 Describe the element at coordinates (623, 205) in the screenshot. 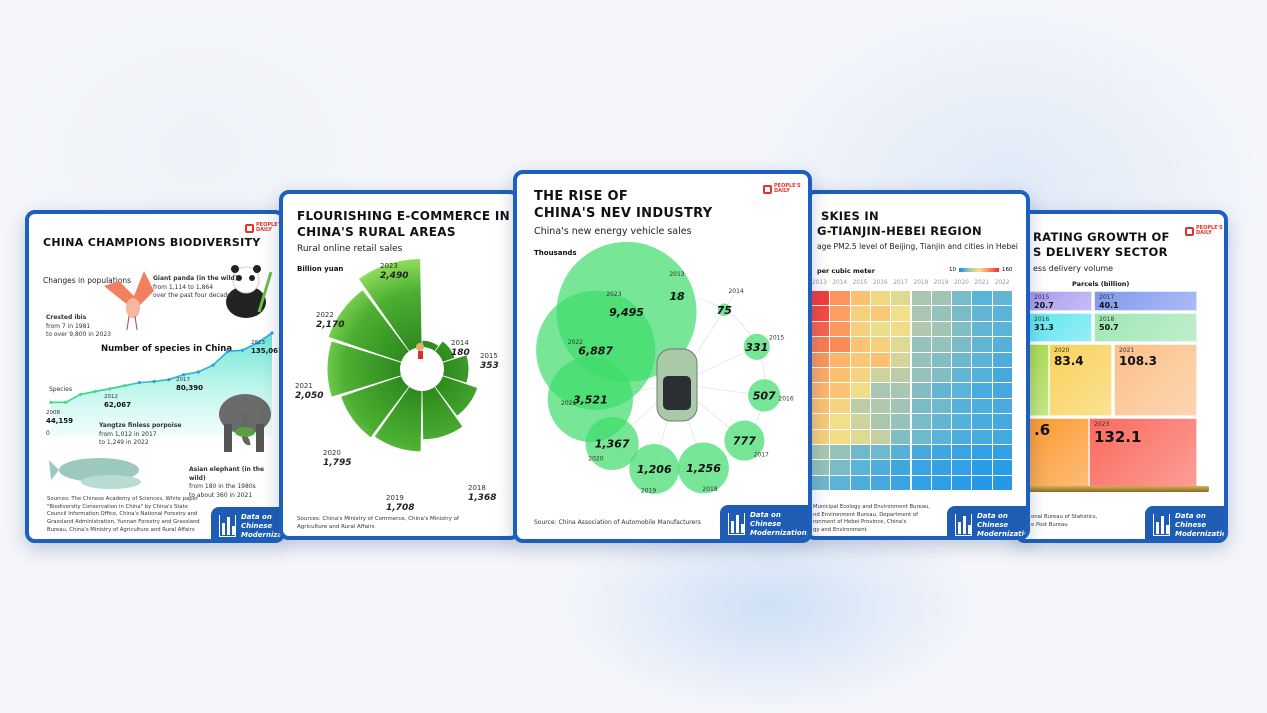

I see `card-title: THE RISE OF CHINA'S NEV INDUSTRY` at that location.